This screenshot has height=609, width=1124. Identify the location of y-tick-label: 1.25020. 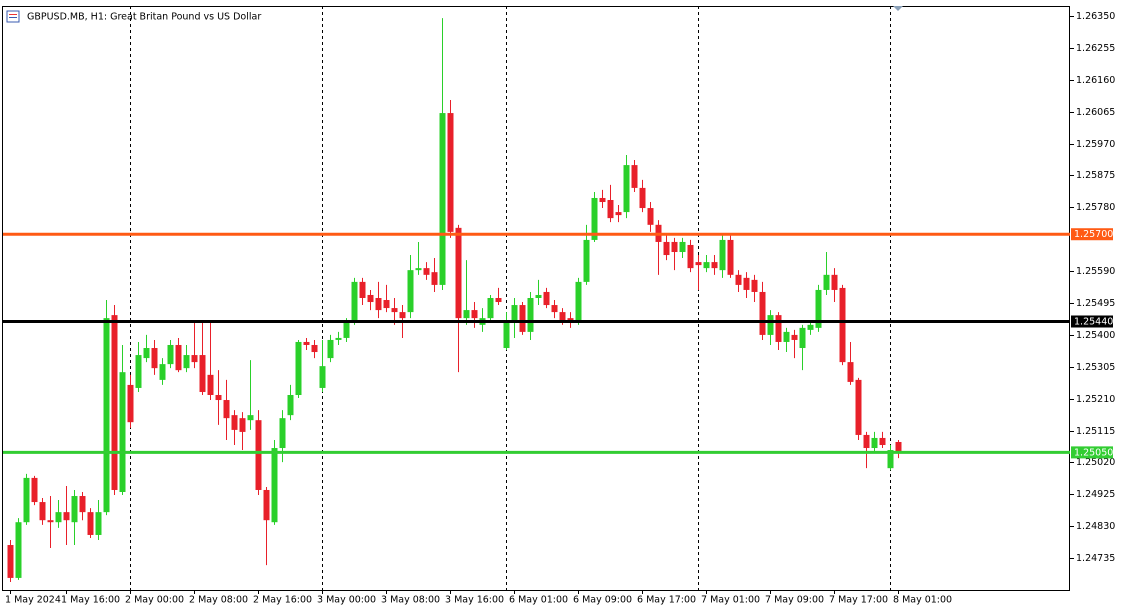
(1095, 462).